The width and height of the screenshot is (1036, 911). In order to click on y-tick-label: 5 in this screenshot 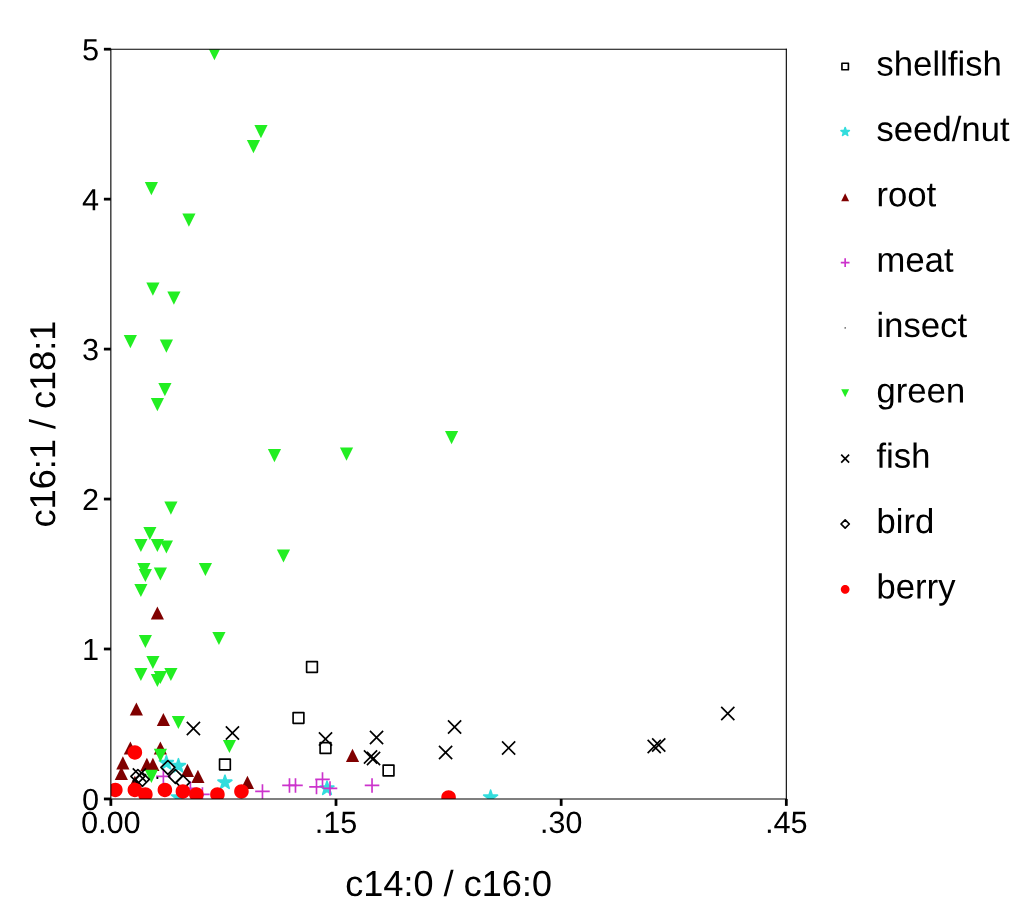, I will do `click(90, 50)`.